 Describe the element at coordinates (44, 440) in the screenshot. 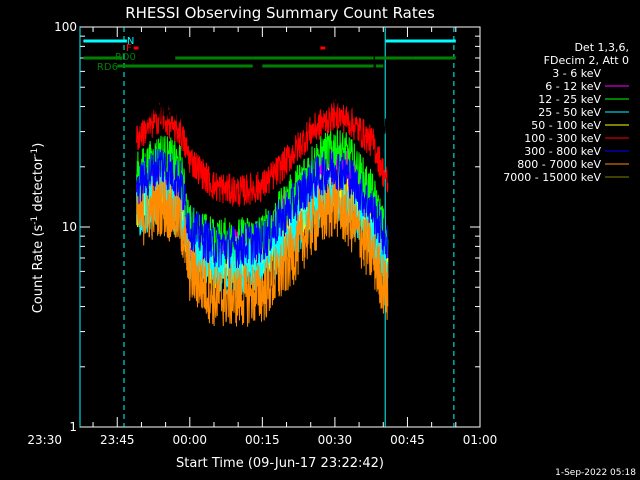

I see `x-tick-label: 23:30` at that location.